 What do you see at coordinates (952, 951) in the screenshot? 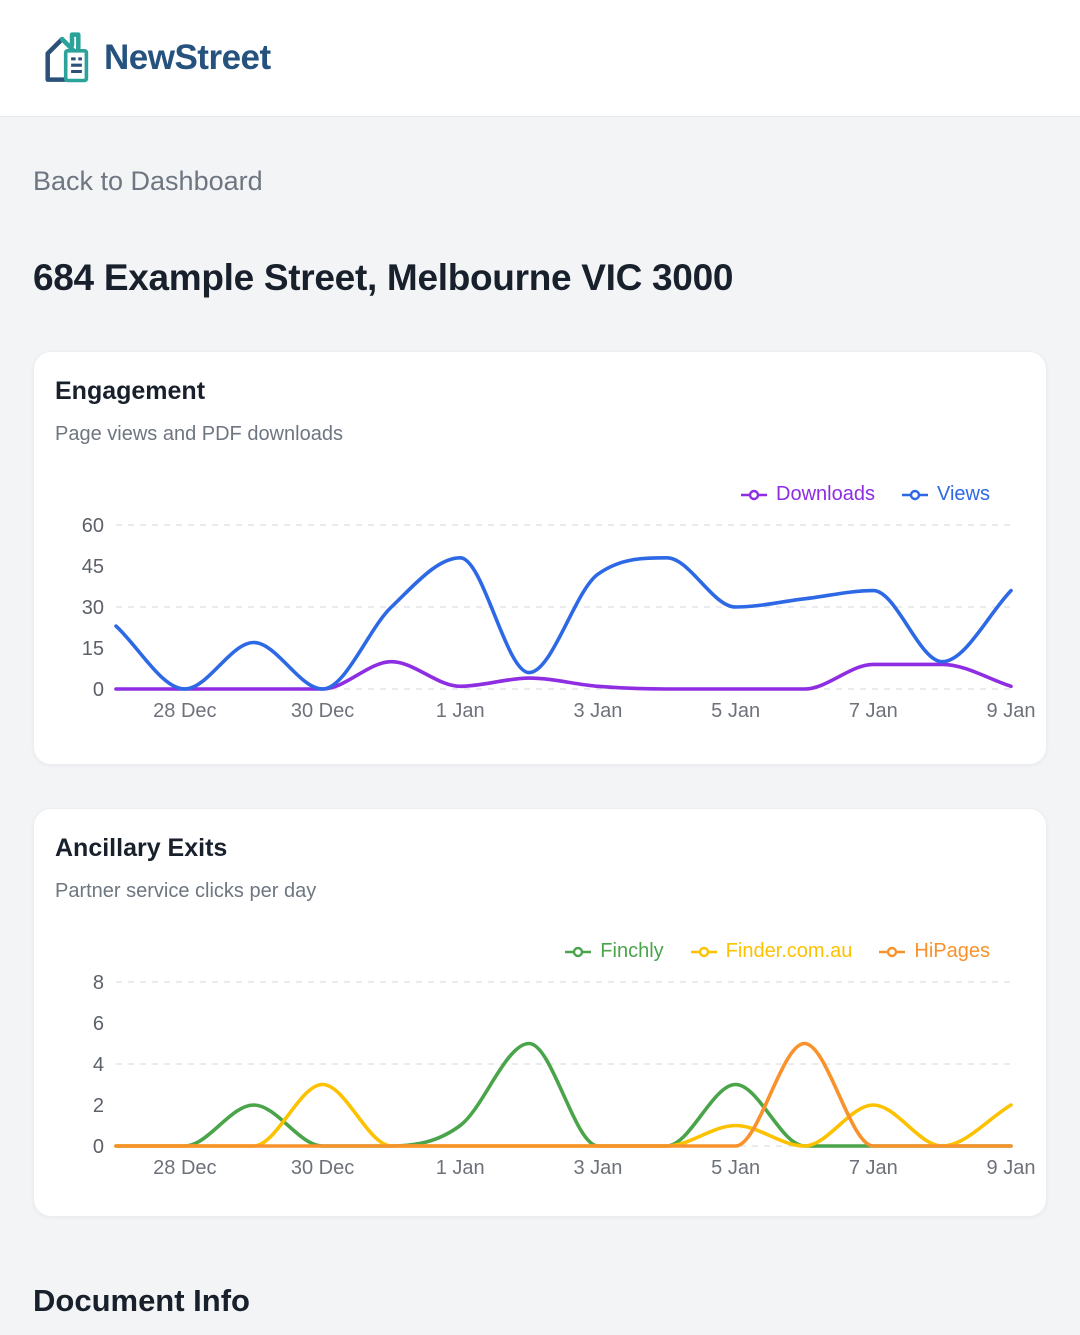
I see `legend-label: HiPages` at bounding box center [952, 951].